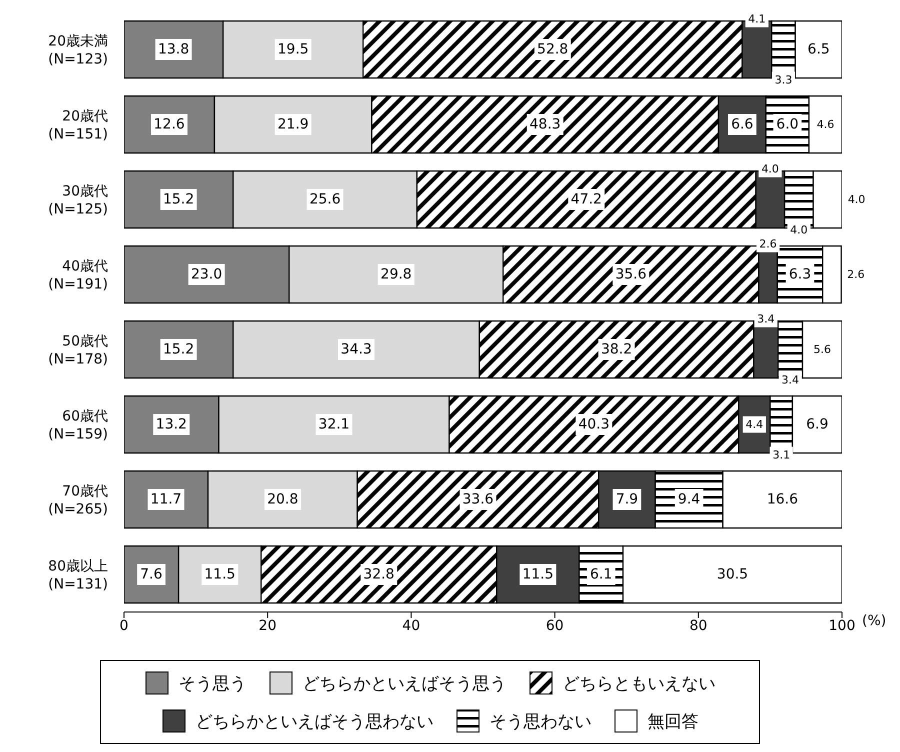  What do you see at coordinates (478, 500) in the screenshot?
I see `data-label: 33.6` at bounding box center [478, 500].